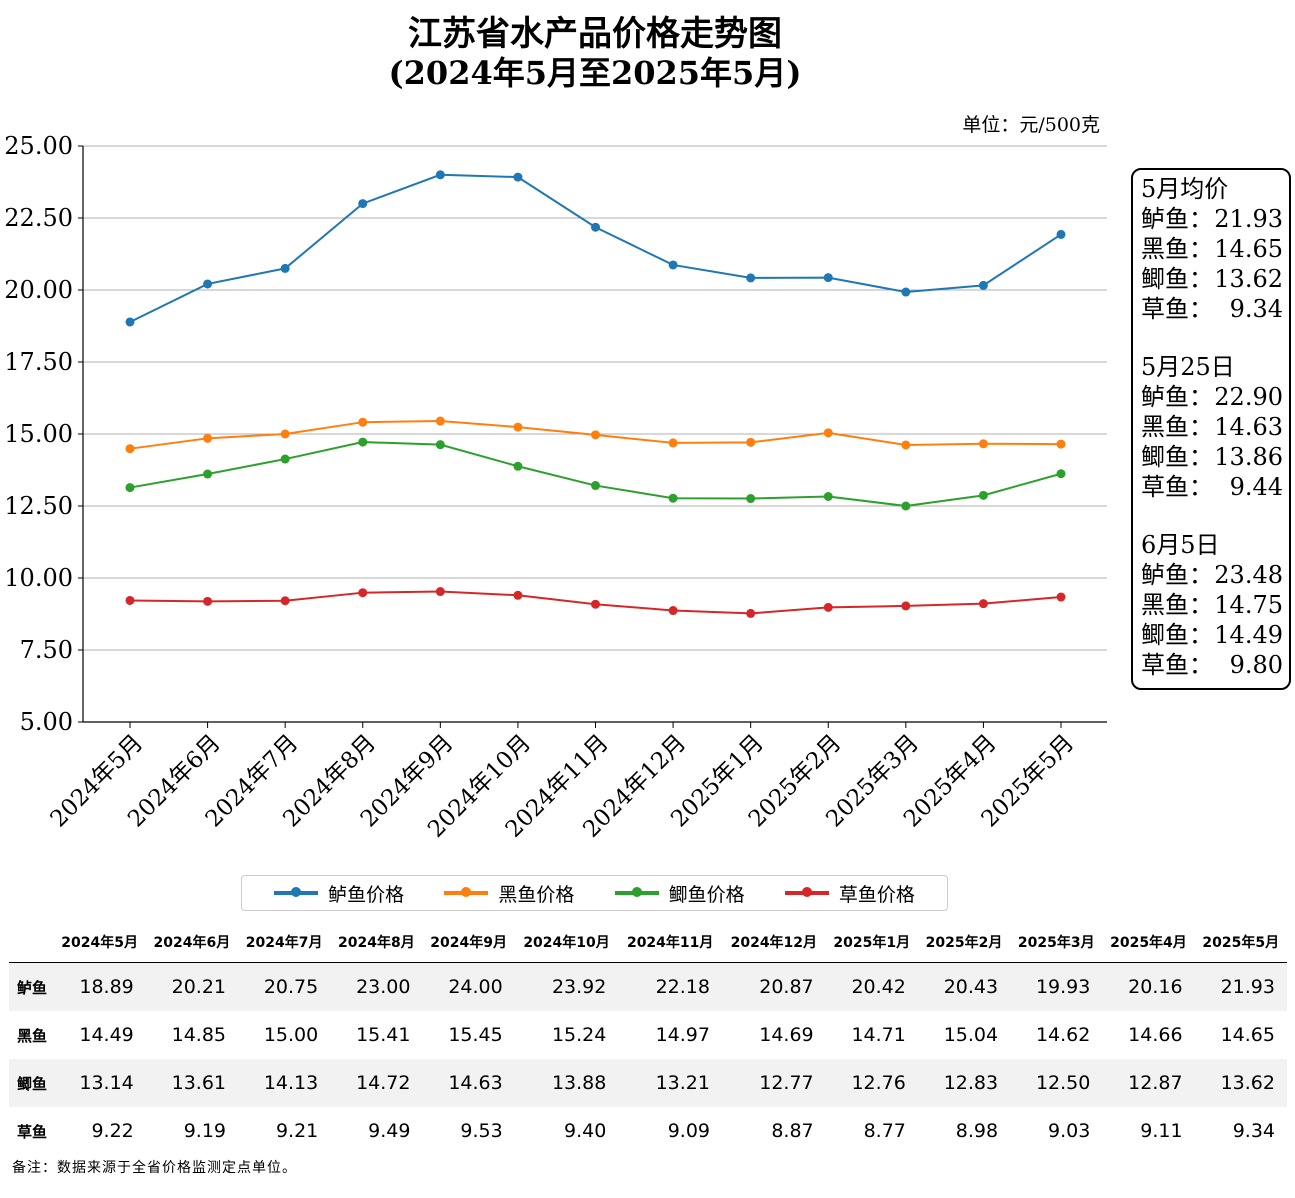 This screenshot has width=1295, height=1198. What do you see at coordinates (878, 1035) in the screenshot?
I see `table-cell: 14.71` at bounding box center [878, 1035].